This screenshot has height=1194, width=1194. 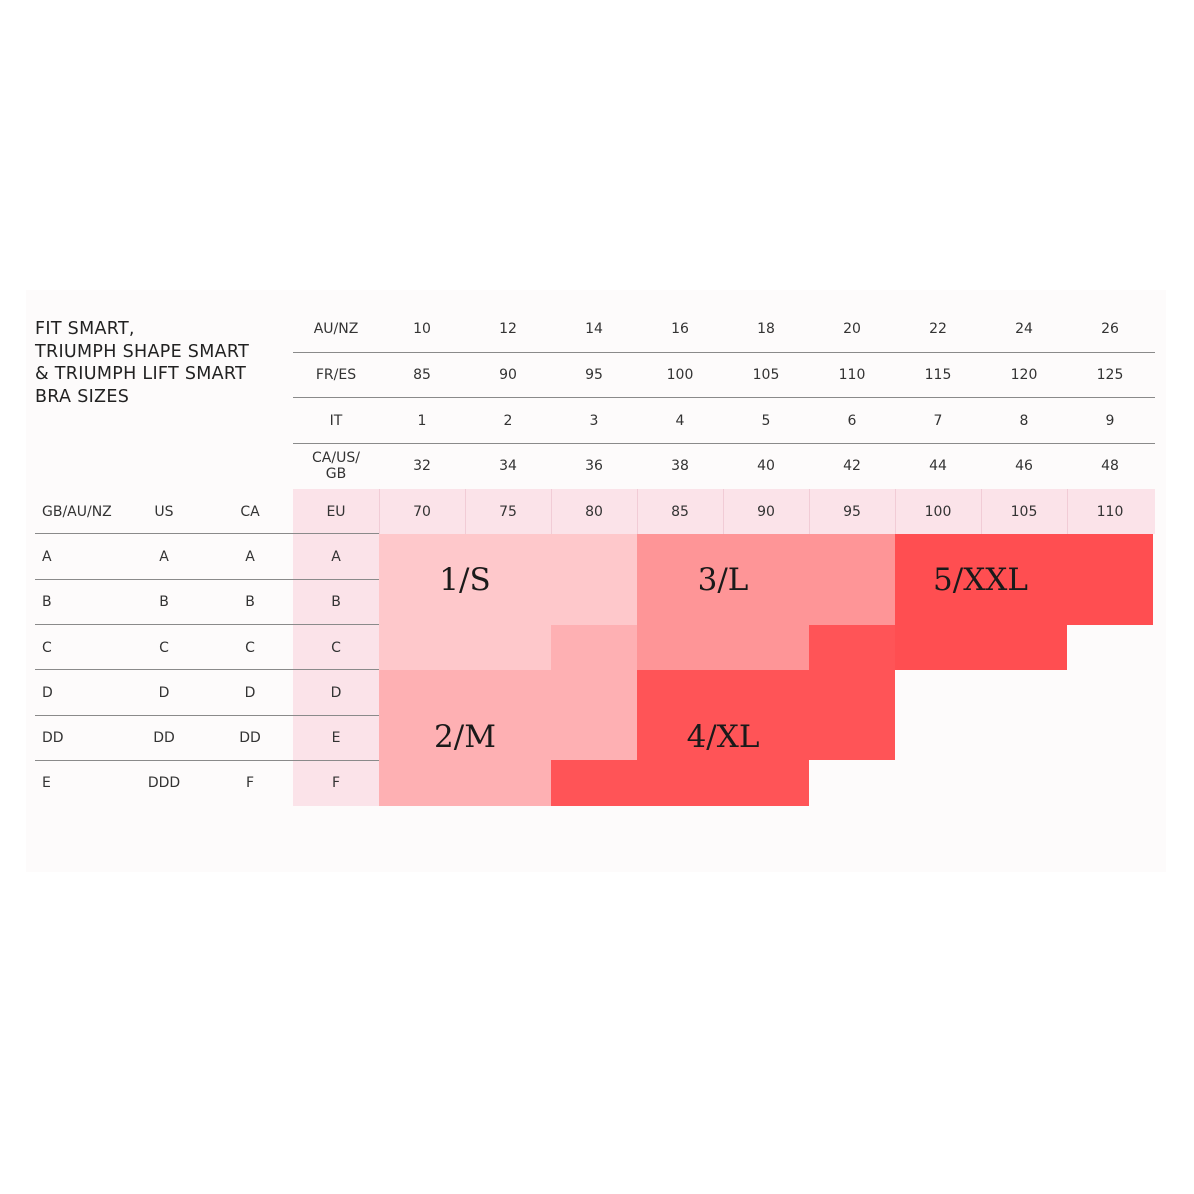 I want to click on cup-header: GB/AU/NZ, so click(x=77, y=511).